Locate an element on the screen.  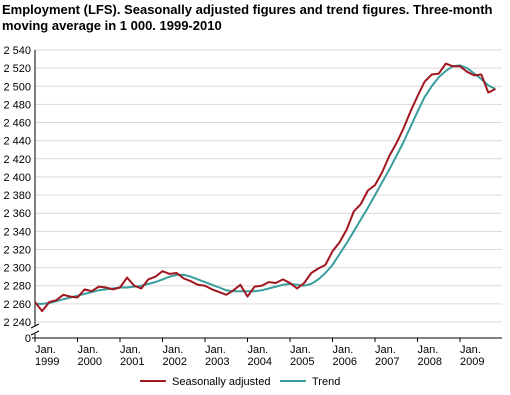
x-tick-label: Jan. 2008 is located at coordinates (430, 356).